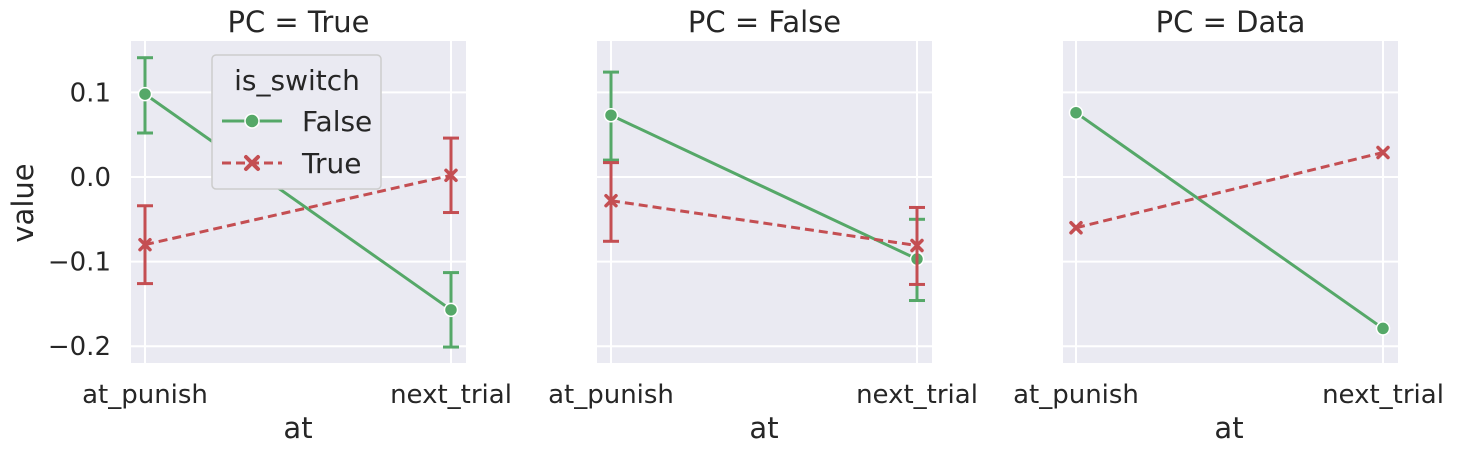  I want to click on y-tick-label: −0.1, so click(79, 263).